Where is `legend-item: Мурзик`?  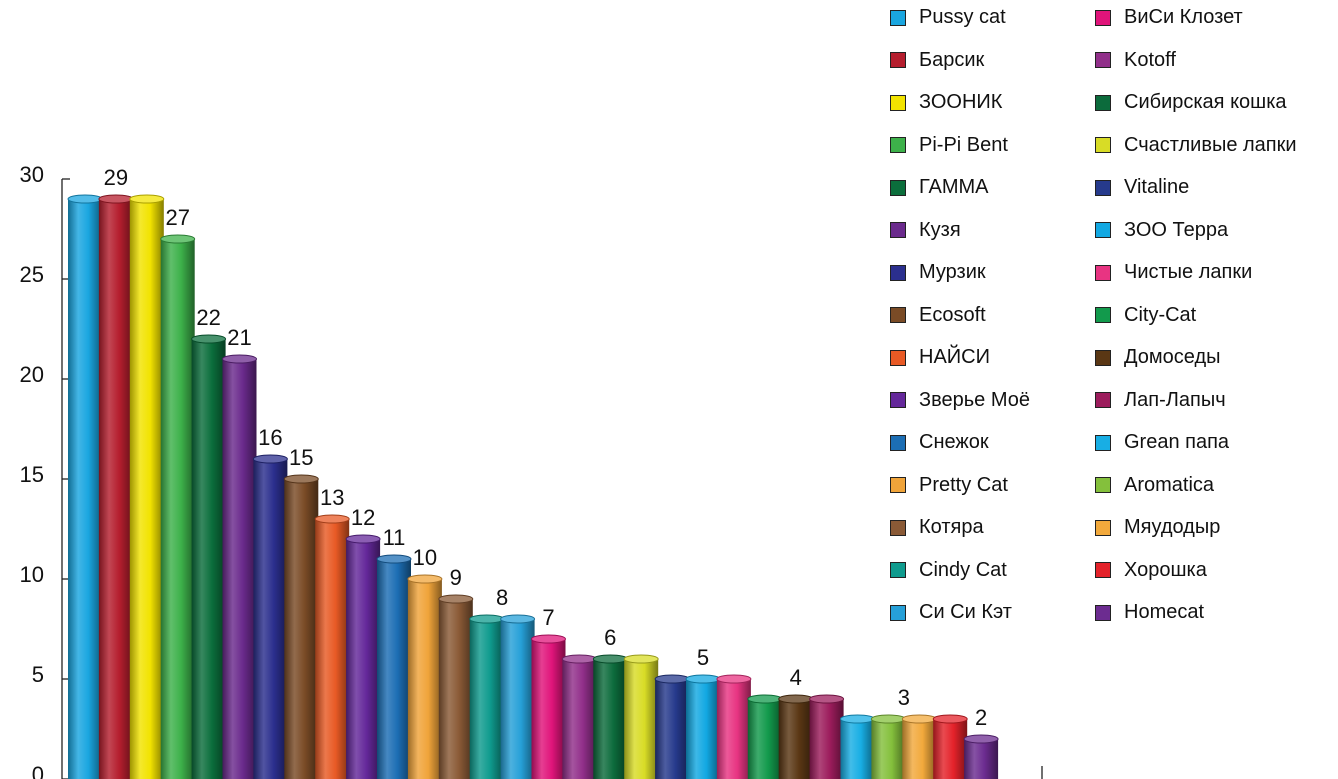 legend-item: Мурзик is located at coordinates (938, 272).